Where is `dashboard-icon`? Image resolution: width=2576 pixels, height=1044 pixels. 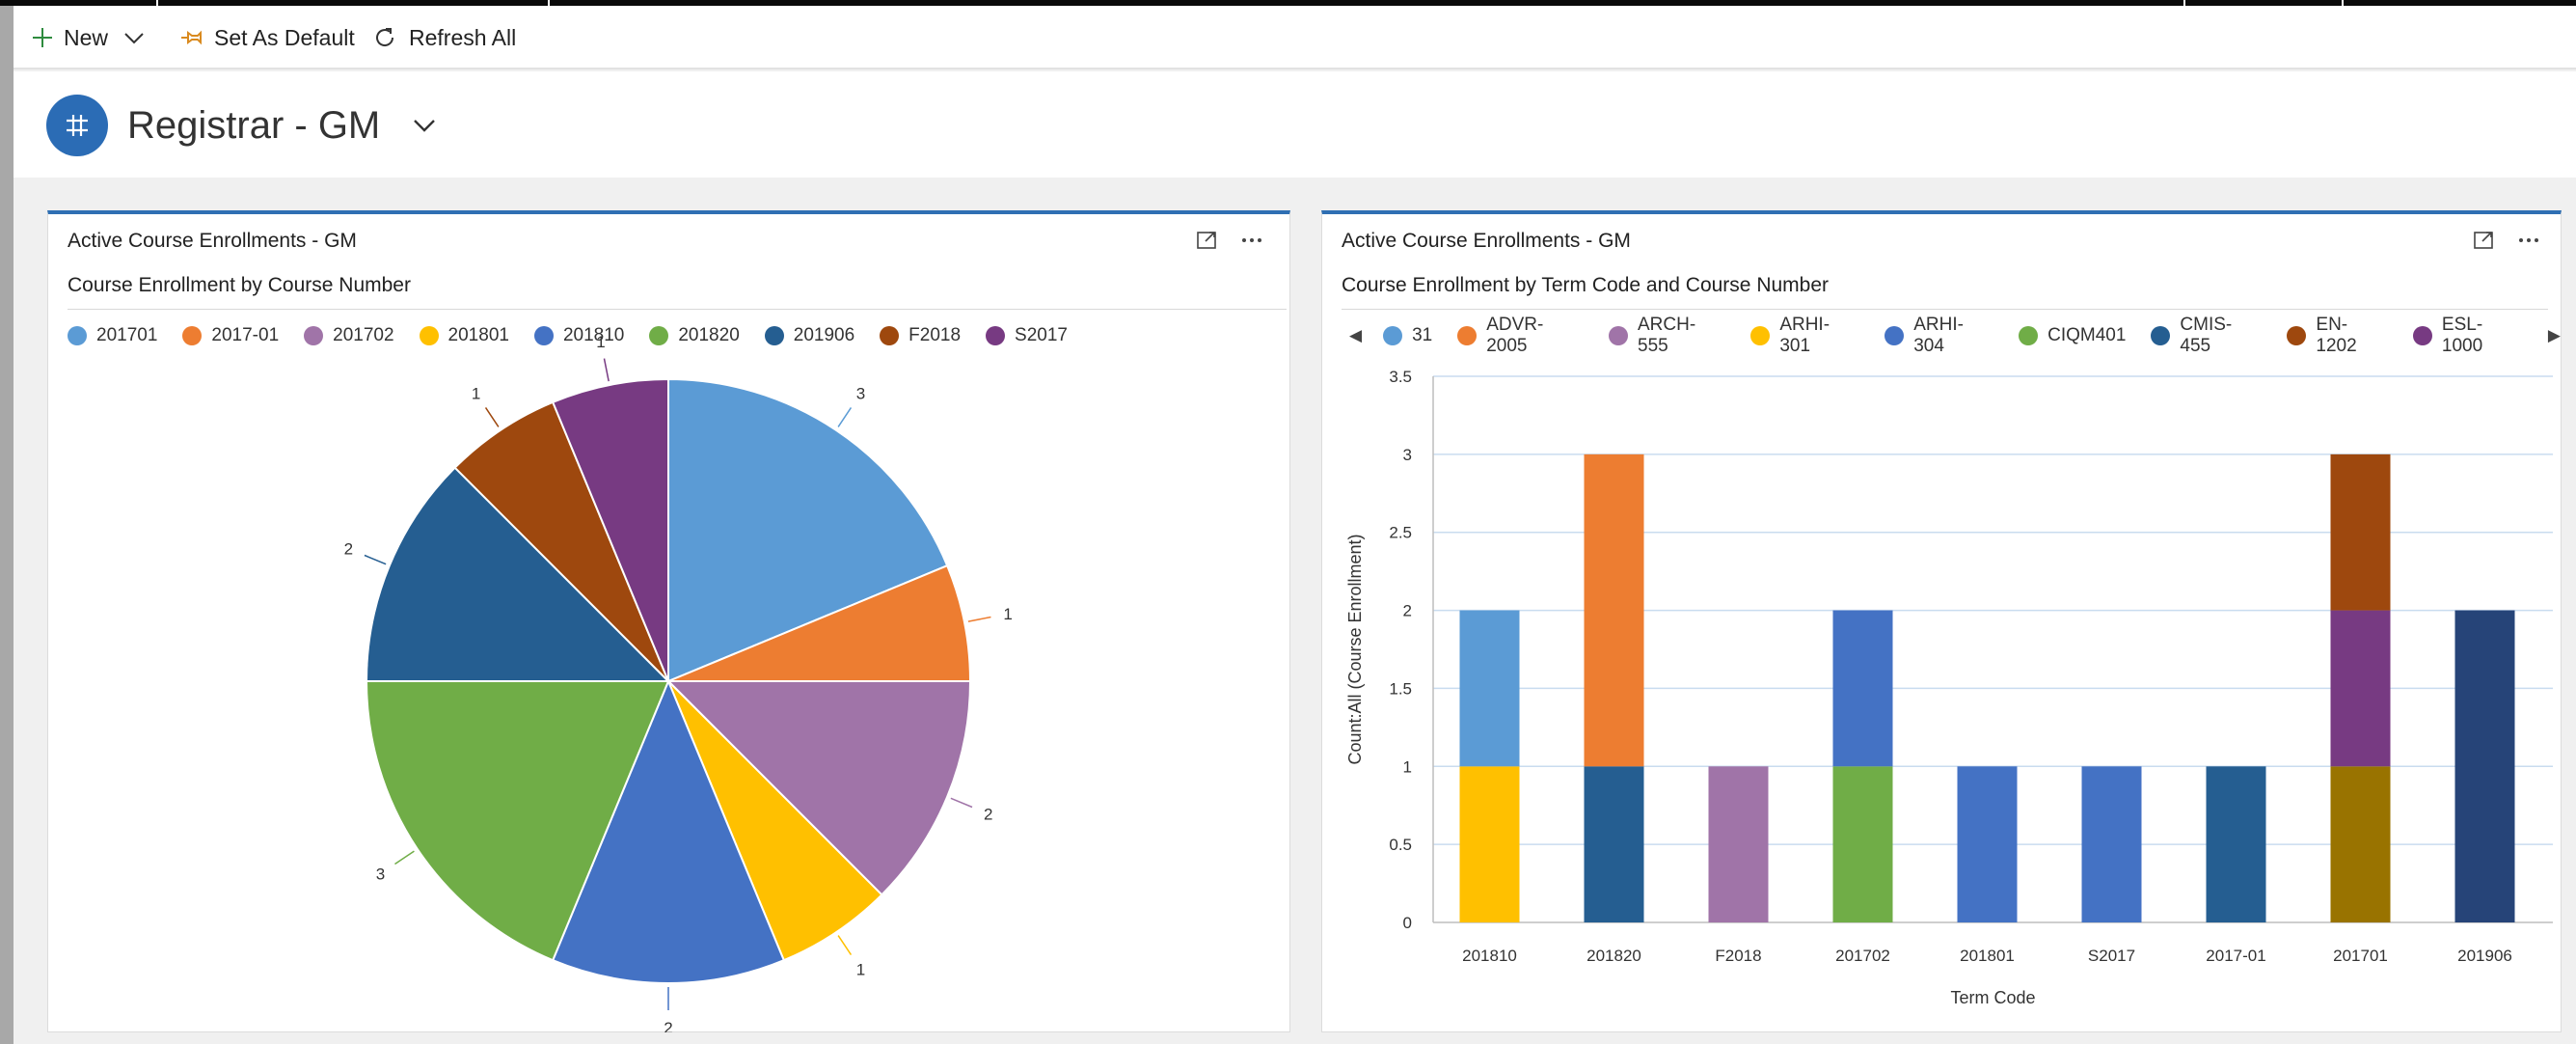
dashboard-icon is located at coordinates (77, 126).